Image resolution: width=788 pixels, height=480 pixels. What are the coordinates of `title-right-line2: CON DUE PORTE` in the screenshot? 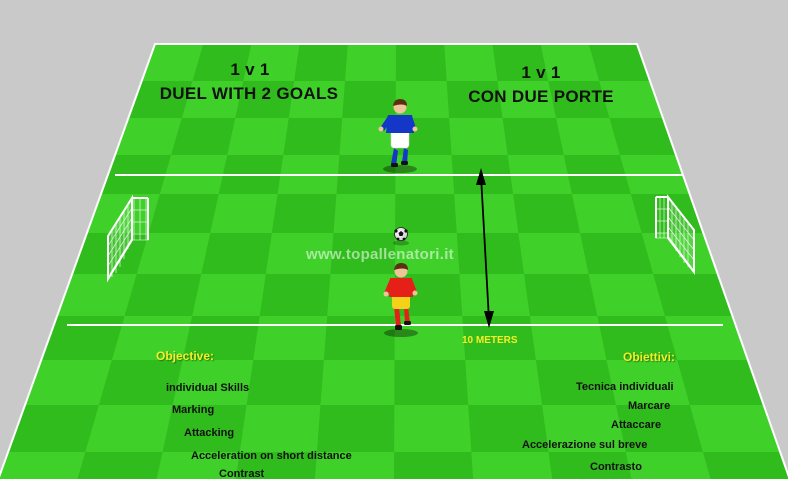 It's located at (541, 96).